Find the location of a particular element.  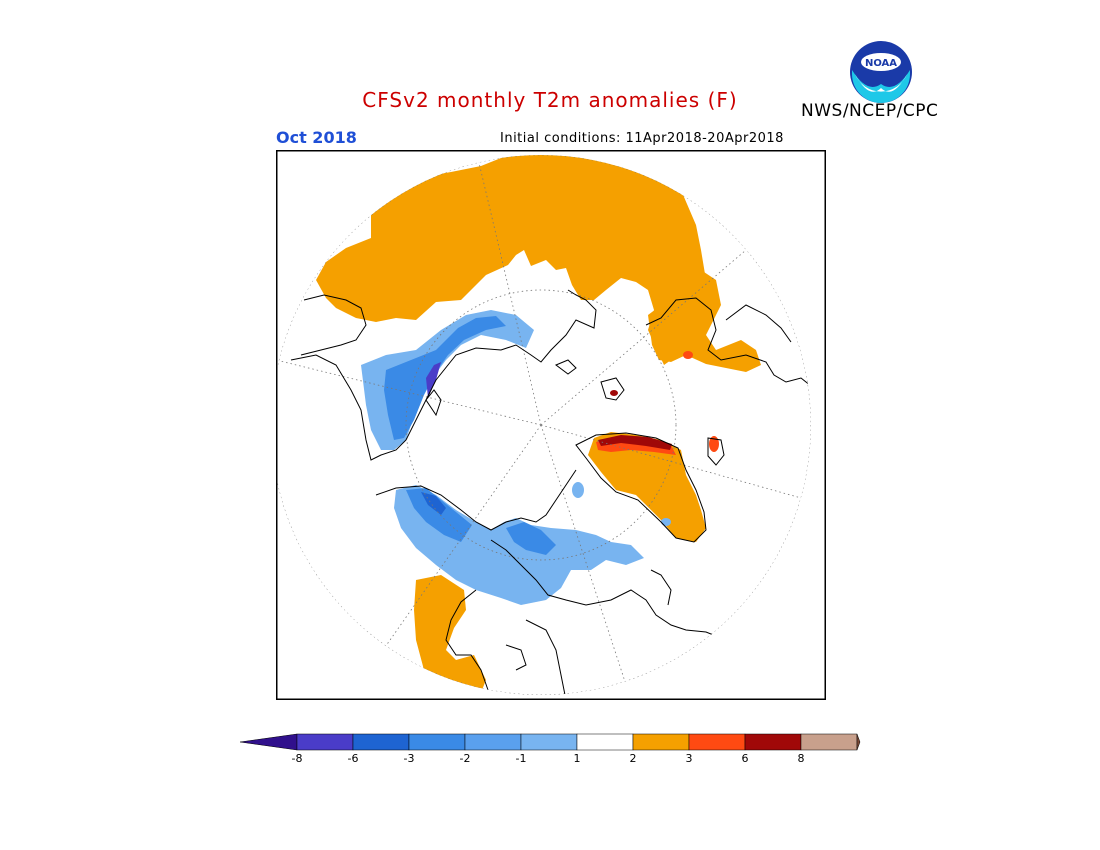

legend-tick-label: 8 is located at coordinates (801, 758).